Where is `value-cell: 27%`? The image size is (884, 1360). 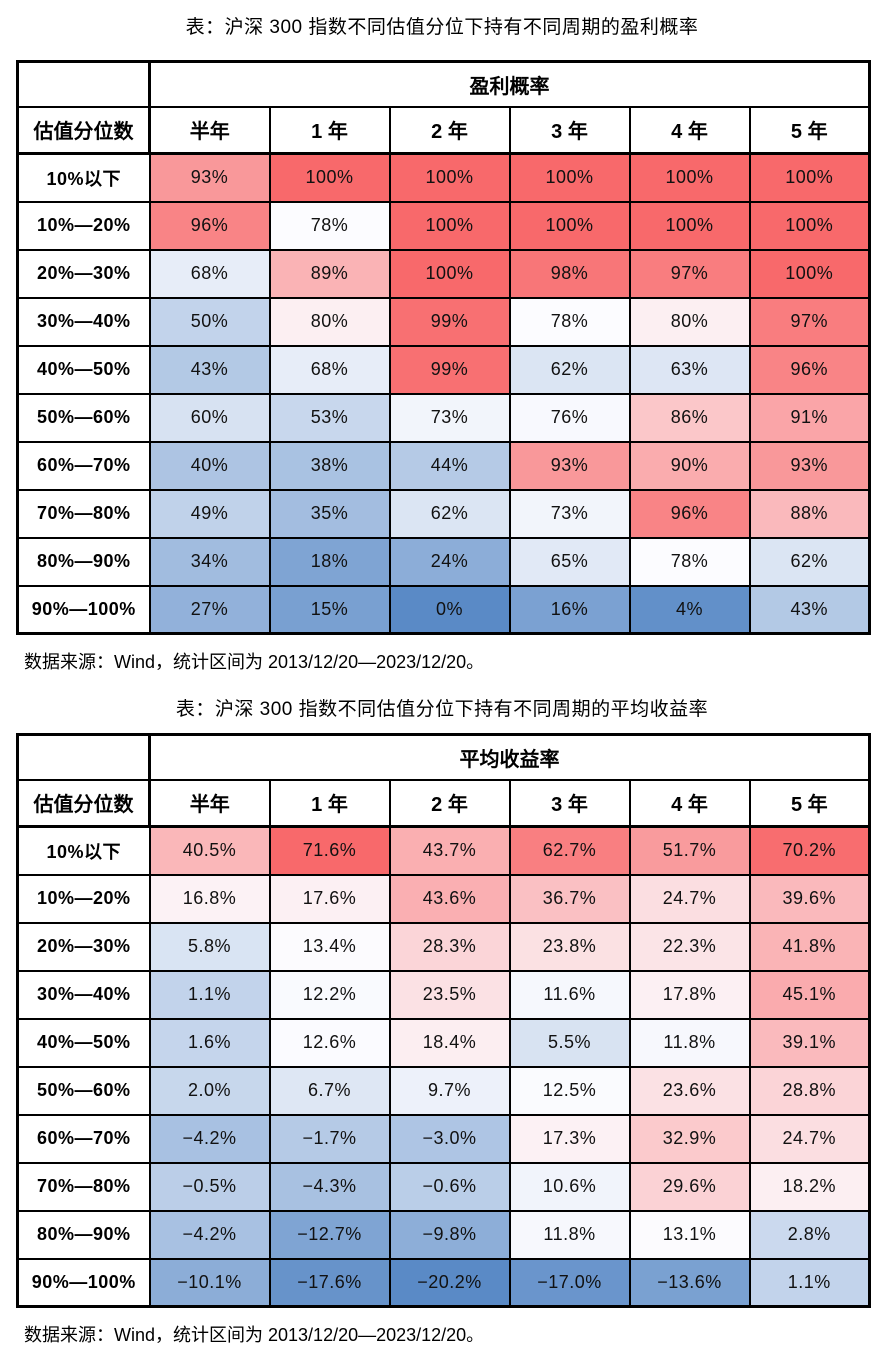 value-cell: 27% is located at coordinates (209, 609).